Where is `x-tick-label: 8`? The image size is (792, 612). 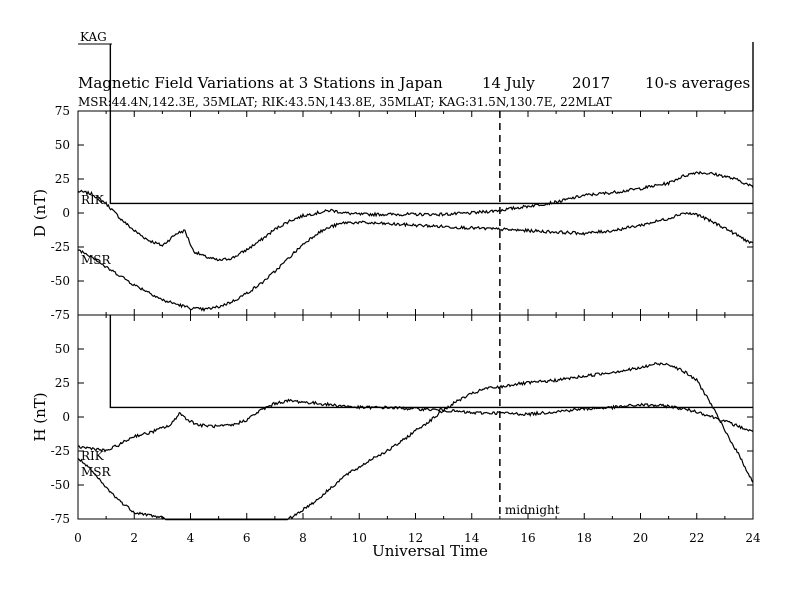
x-tick-label: 8 is located at coordinates (303, 538).